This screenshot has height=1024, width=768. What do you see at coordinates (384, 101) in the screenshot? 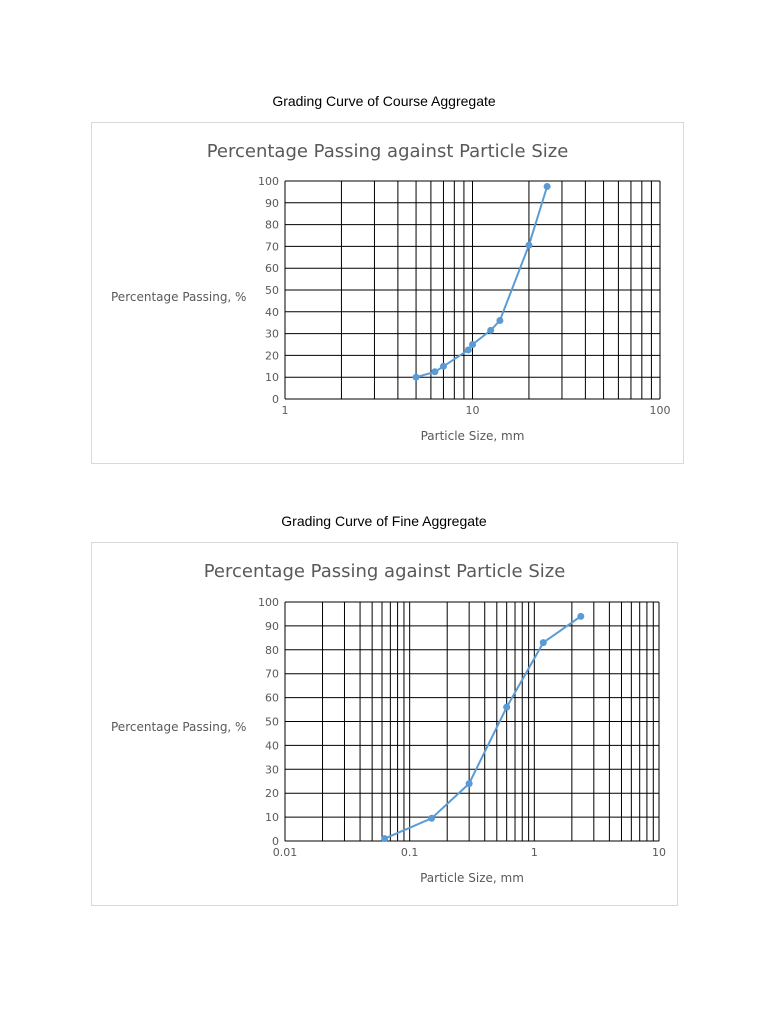
I see `coarse-aggregate-caption: Grading Curve of Course Aggregate` at bounding box center [384, 101].